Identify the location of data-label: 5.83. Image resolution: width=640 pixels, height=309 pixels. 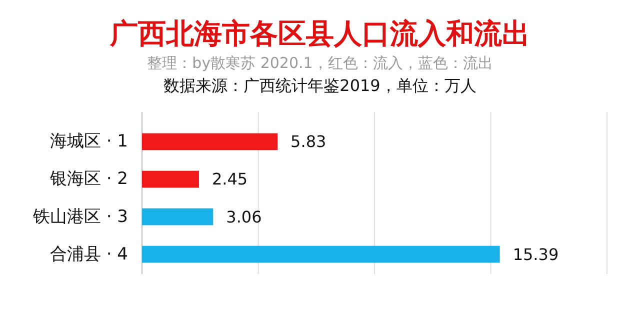
(308, 142).